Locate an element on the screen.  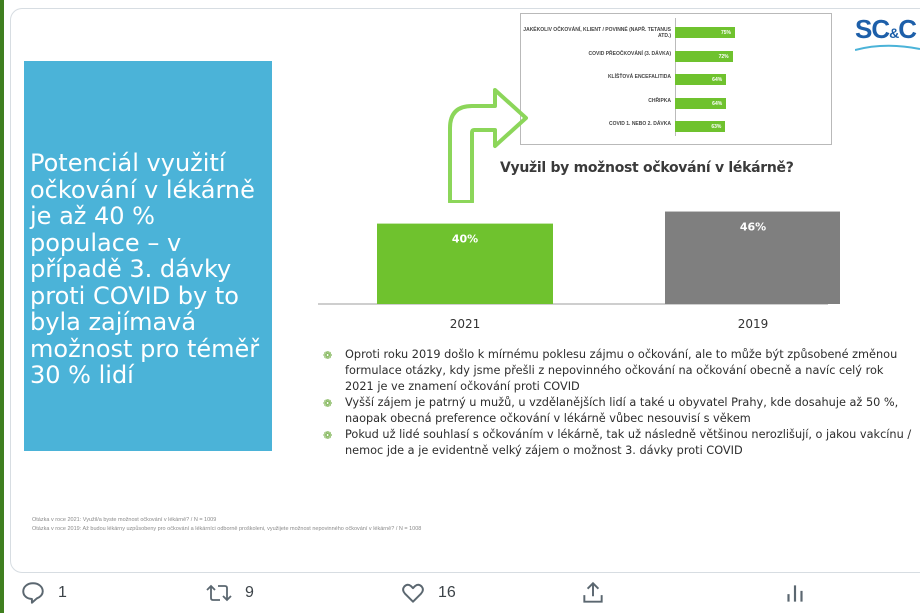
chart-data-label: 40% is located at coordinates (465, 239).